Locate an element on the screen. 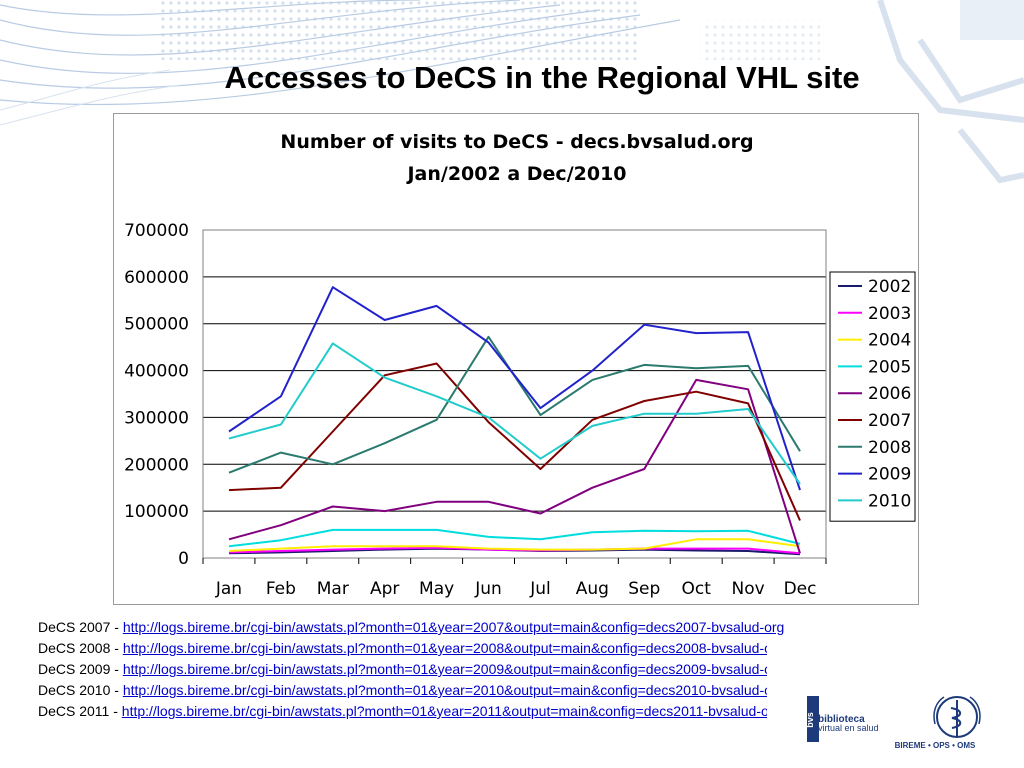 The width and height of the screenshot is (1024, 768). series-line-2010 is located at coordinates (514, 413).